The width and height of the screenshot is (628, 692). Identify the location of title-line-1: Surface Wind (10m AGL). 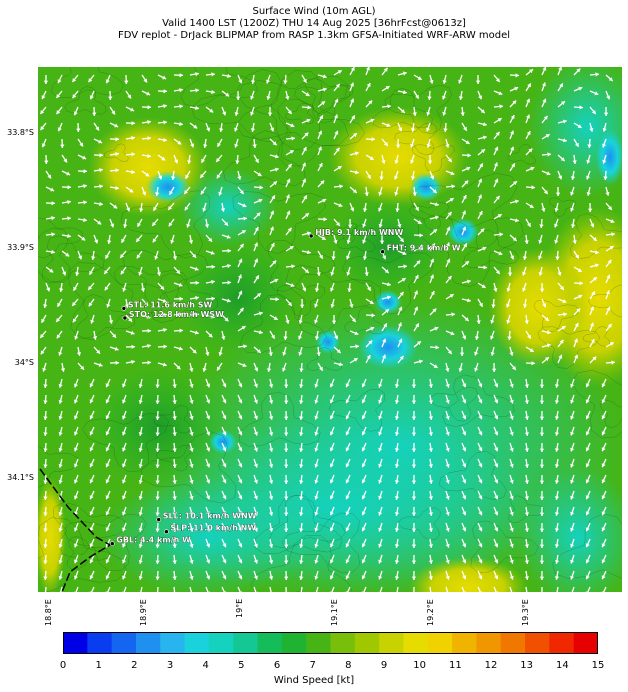
(314, 11).